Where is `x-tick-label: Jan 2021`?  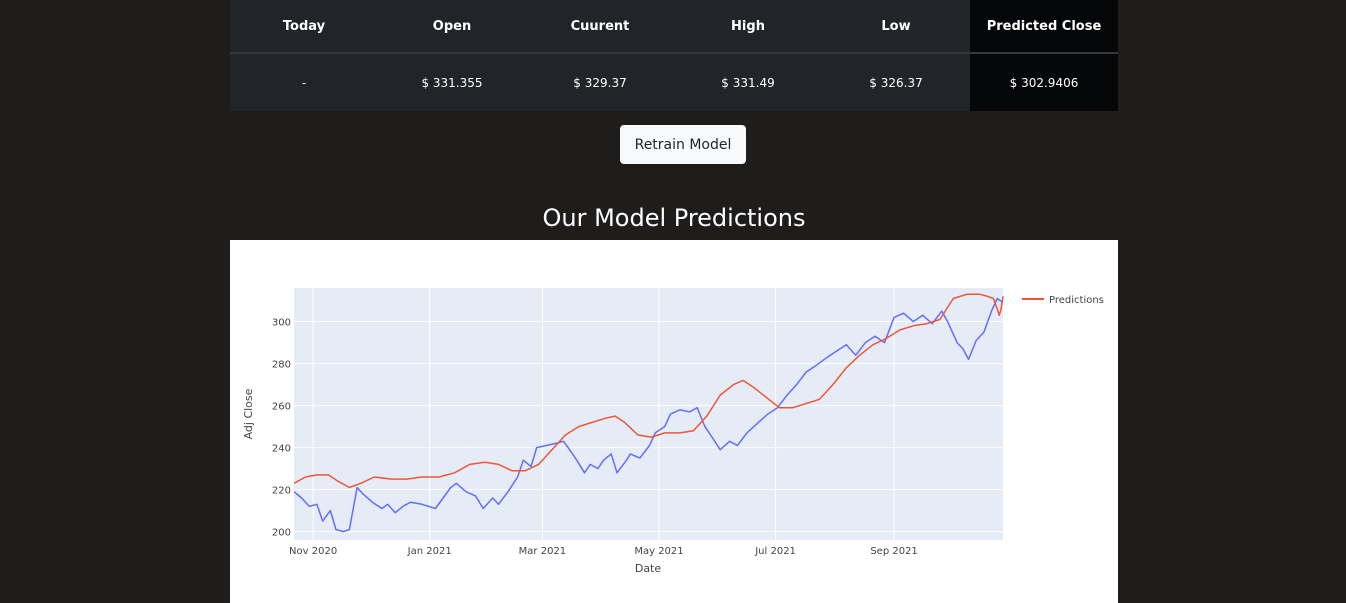 x-tick-label: Jan 2021 is located at coordinates (429, 551).